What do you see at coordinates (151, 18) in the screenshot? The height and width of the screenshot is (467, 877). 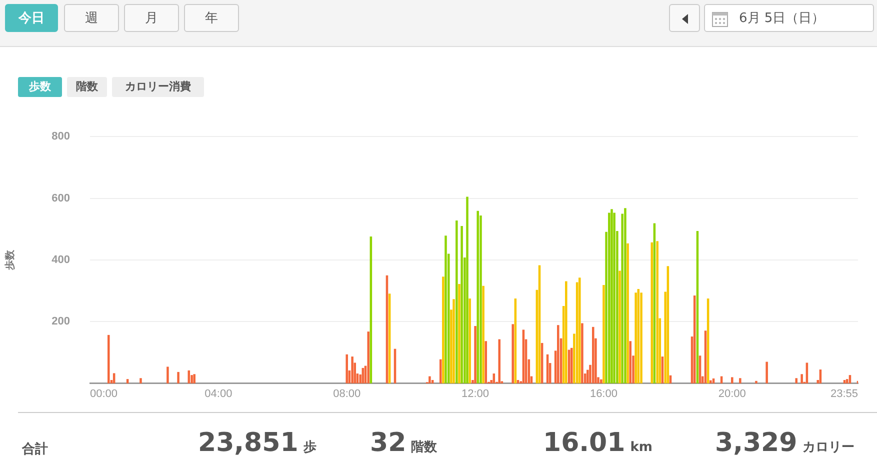 I see `text: 月` at bounding box center [151, 18].